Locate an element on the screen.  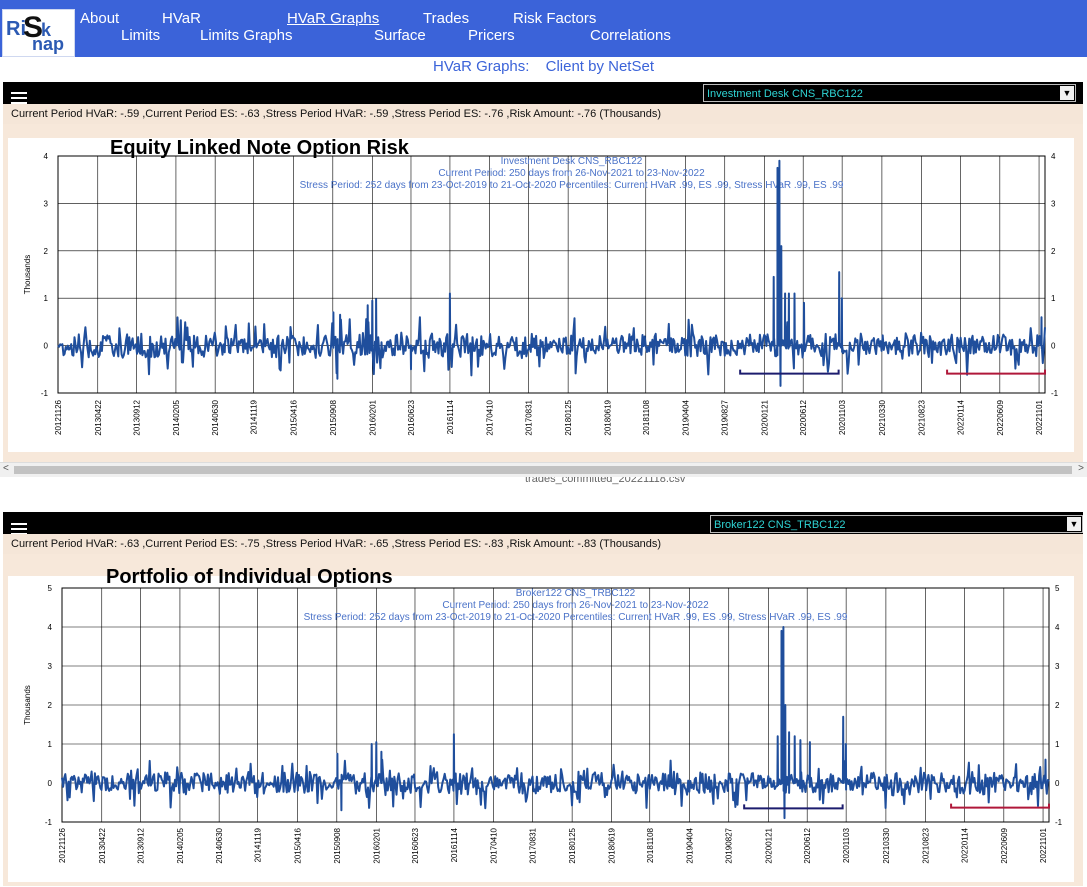
page-subtitle-right: Client by NetSet is located at coordinates (599, 66).